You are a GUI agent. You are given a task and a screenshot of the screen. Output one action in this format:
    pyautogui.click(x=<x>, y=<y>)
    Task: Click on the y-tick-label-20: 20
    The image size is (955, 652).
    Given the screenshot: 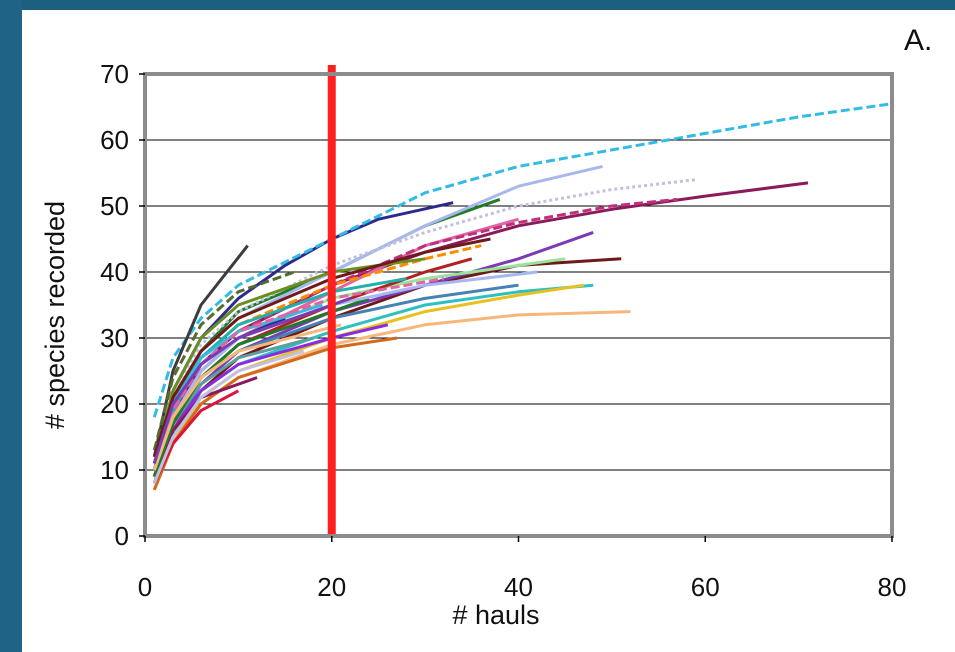 What is the action you would take?
    pyautogui.click(x=114, y=404)
    